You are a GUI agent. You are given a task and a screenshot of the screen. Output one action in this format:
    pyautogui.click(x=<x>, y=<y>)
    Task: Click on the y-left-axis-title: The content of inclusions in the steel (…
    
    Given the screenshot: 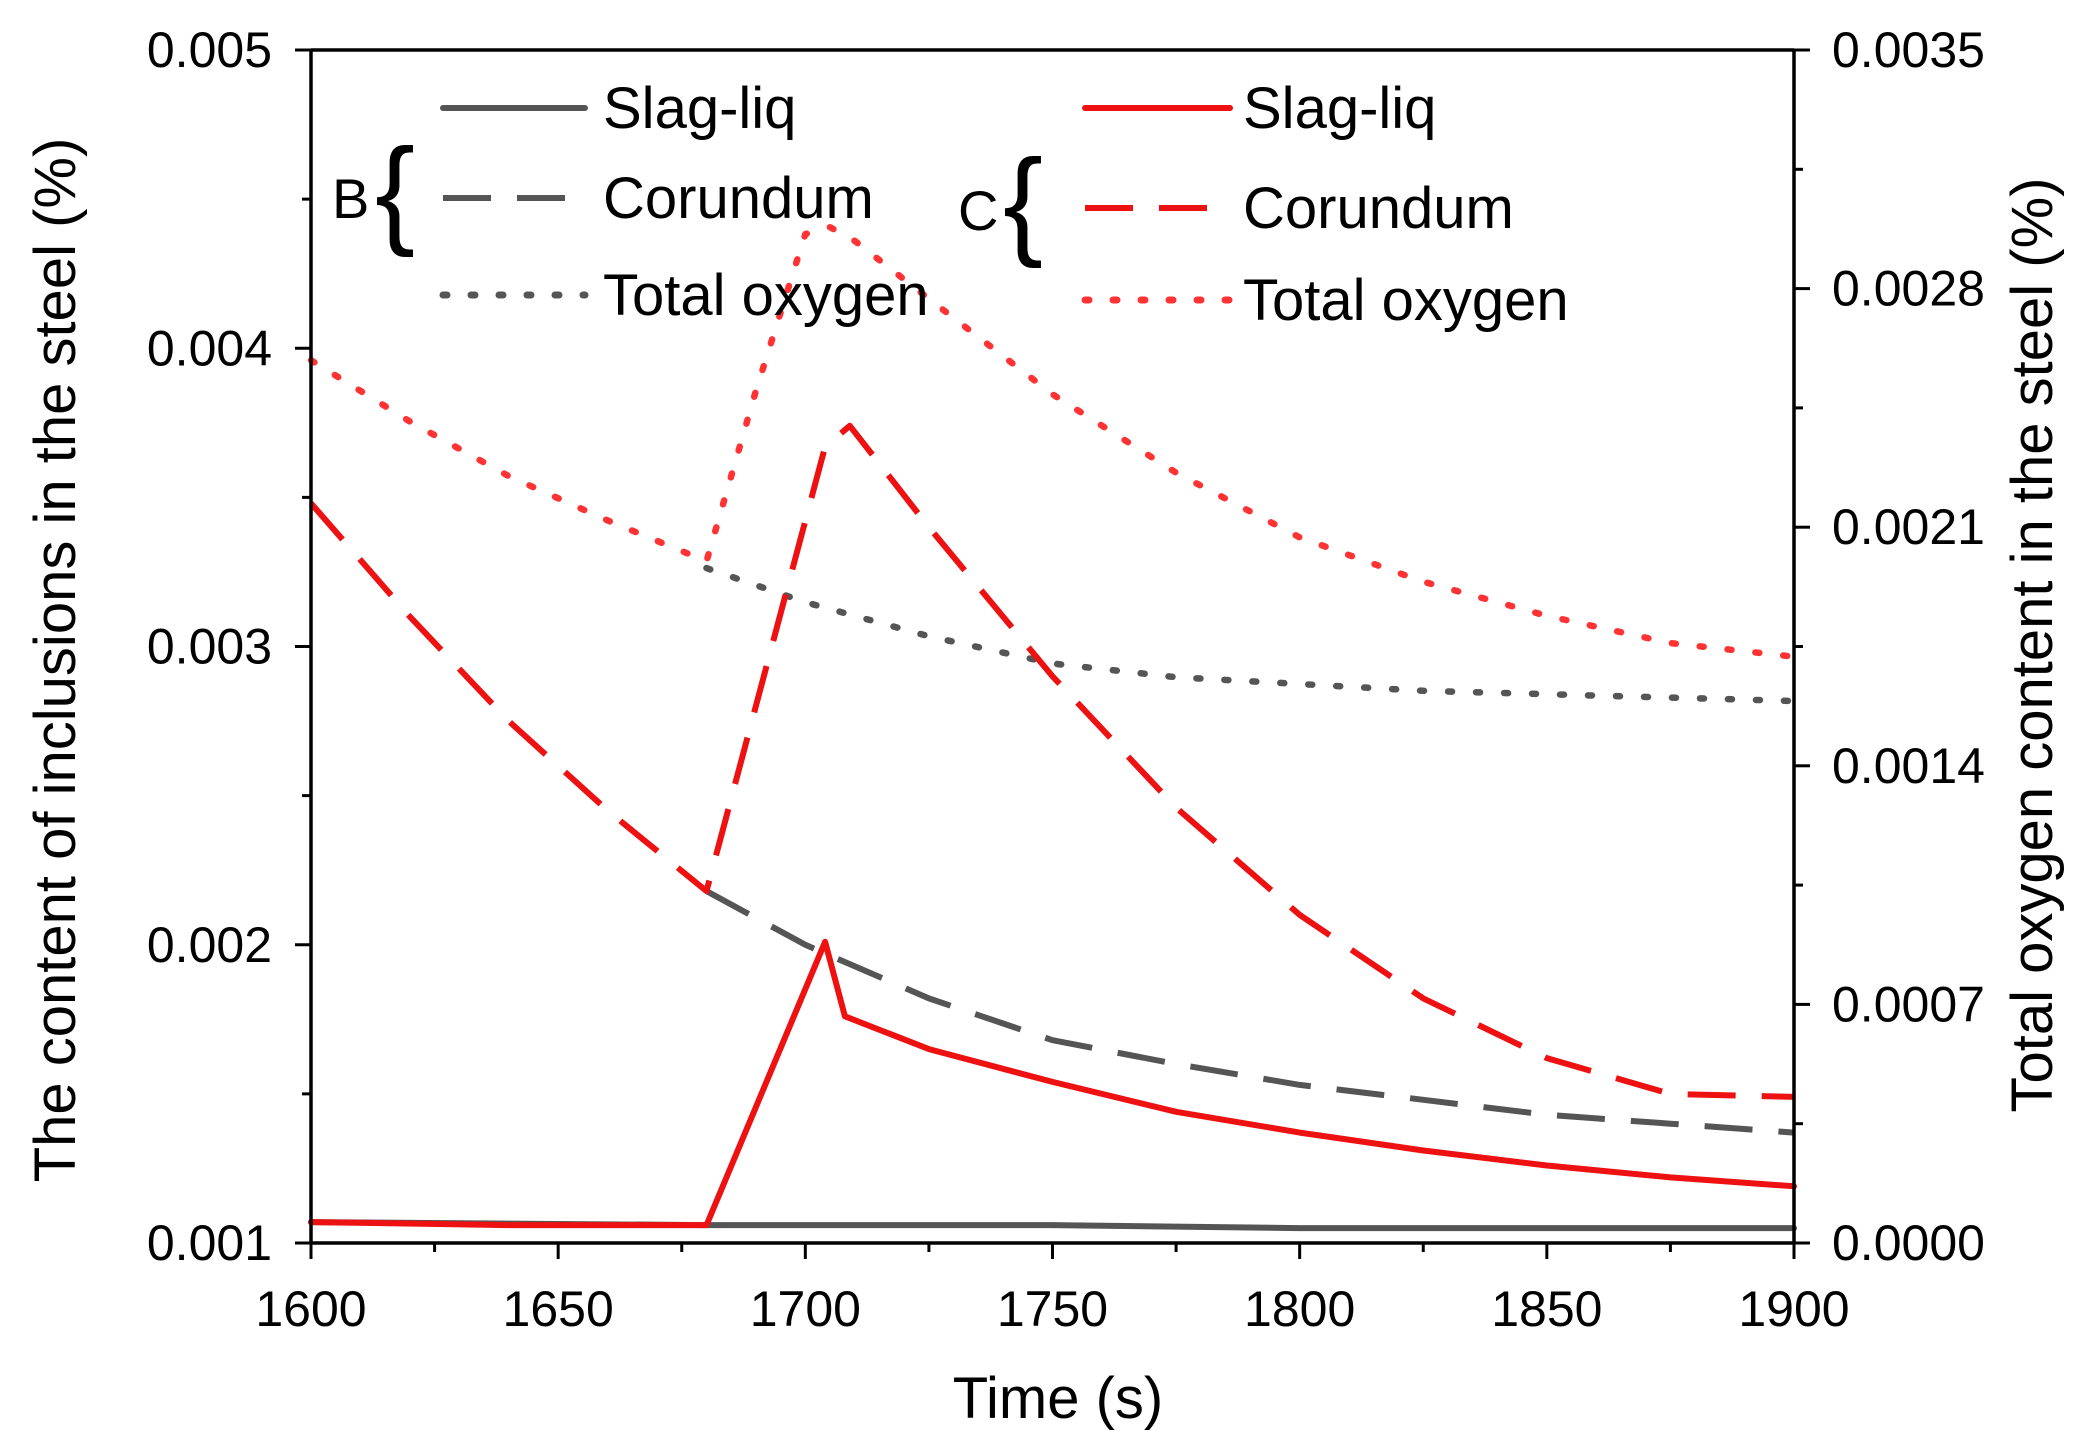 What is the action you would take?
    pyautogui.click(x=55, y=660)
    